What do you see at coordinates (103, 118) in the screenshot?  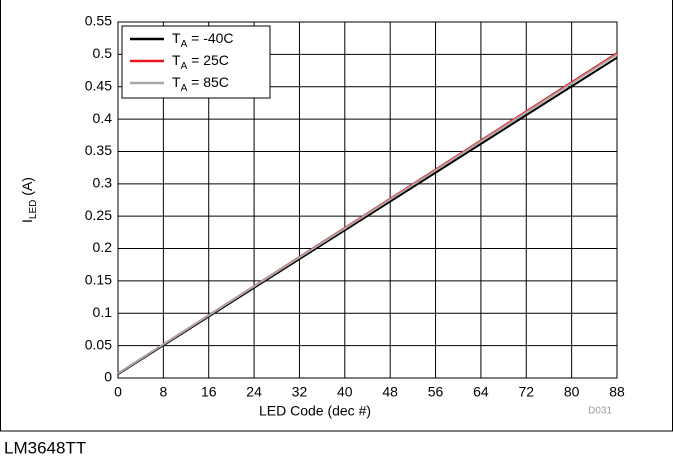 I see `y-tick-label: 0.4` at bounding box center [103, 118].